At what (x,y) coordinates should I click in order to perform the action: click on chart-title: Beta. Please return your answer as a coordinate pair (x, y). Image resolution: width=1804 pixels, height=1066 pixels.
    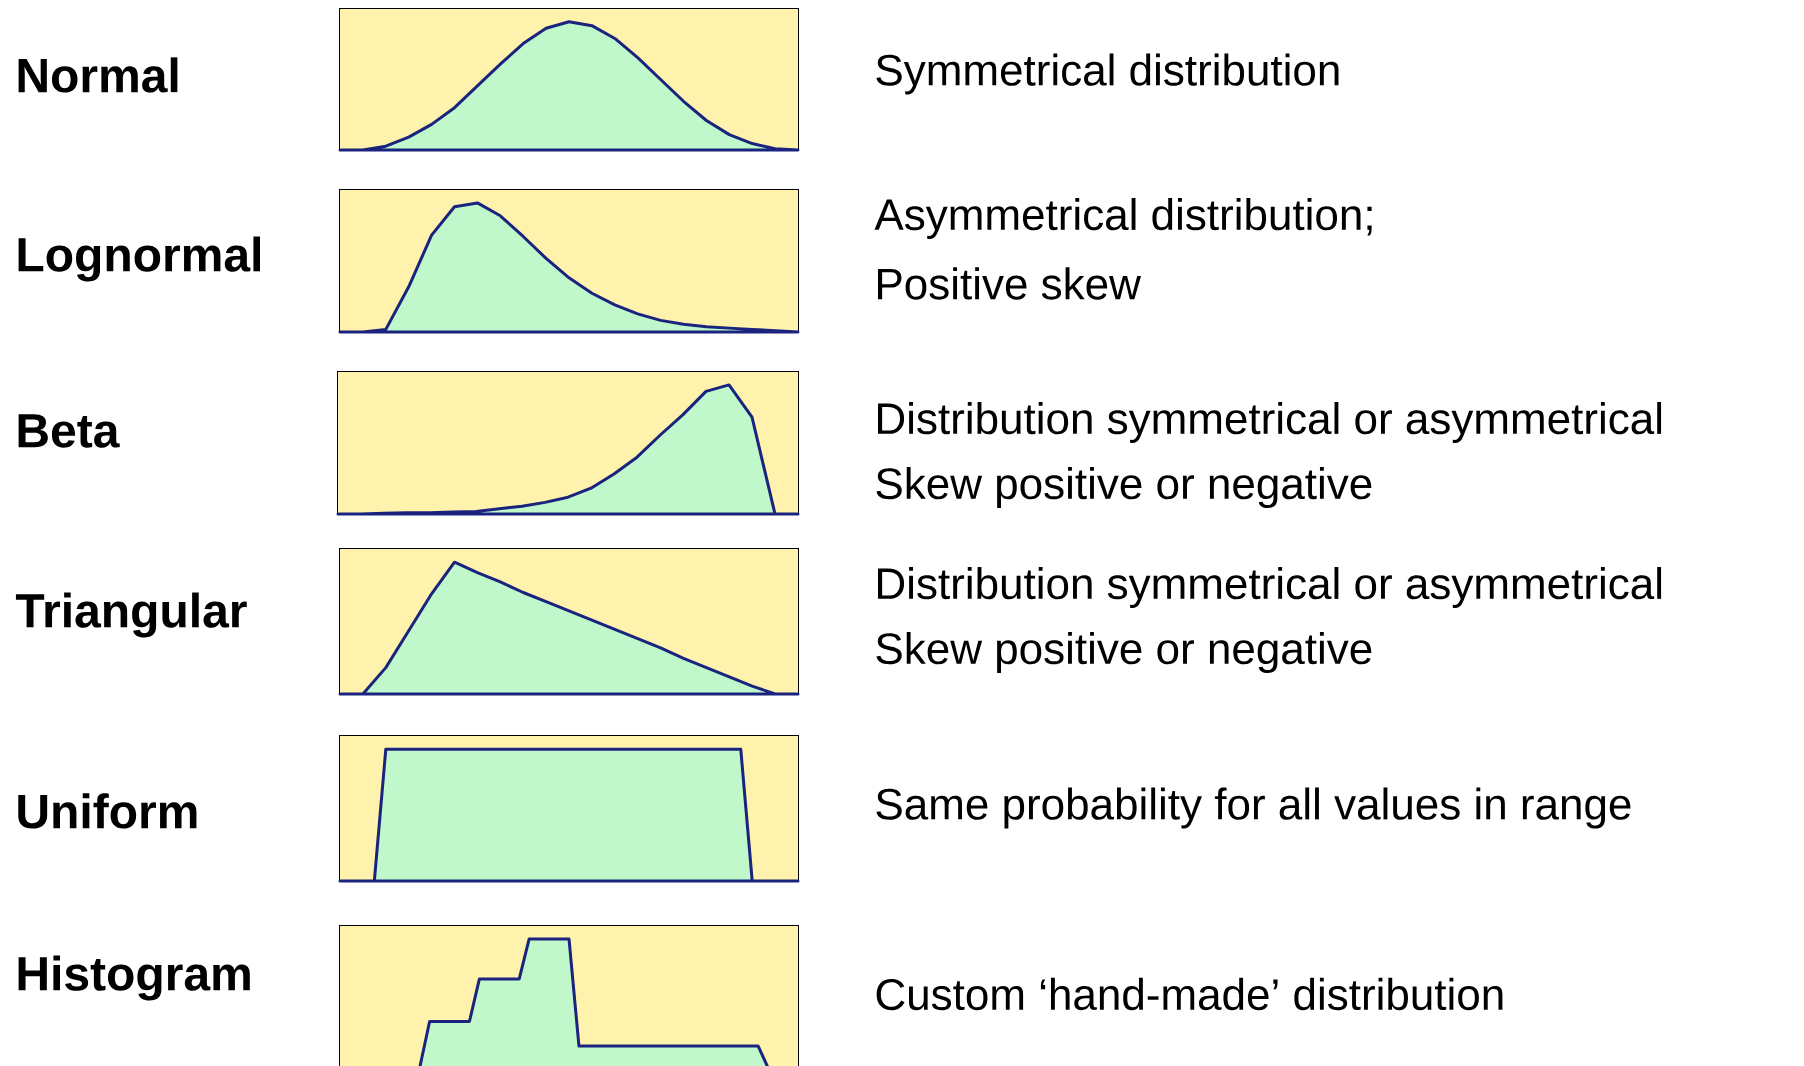
    Looking at the image, I should click on (69, 431).